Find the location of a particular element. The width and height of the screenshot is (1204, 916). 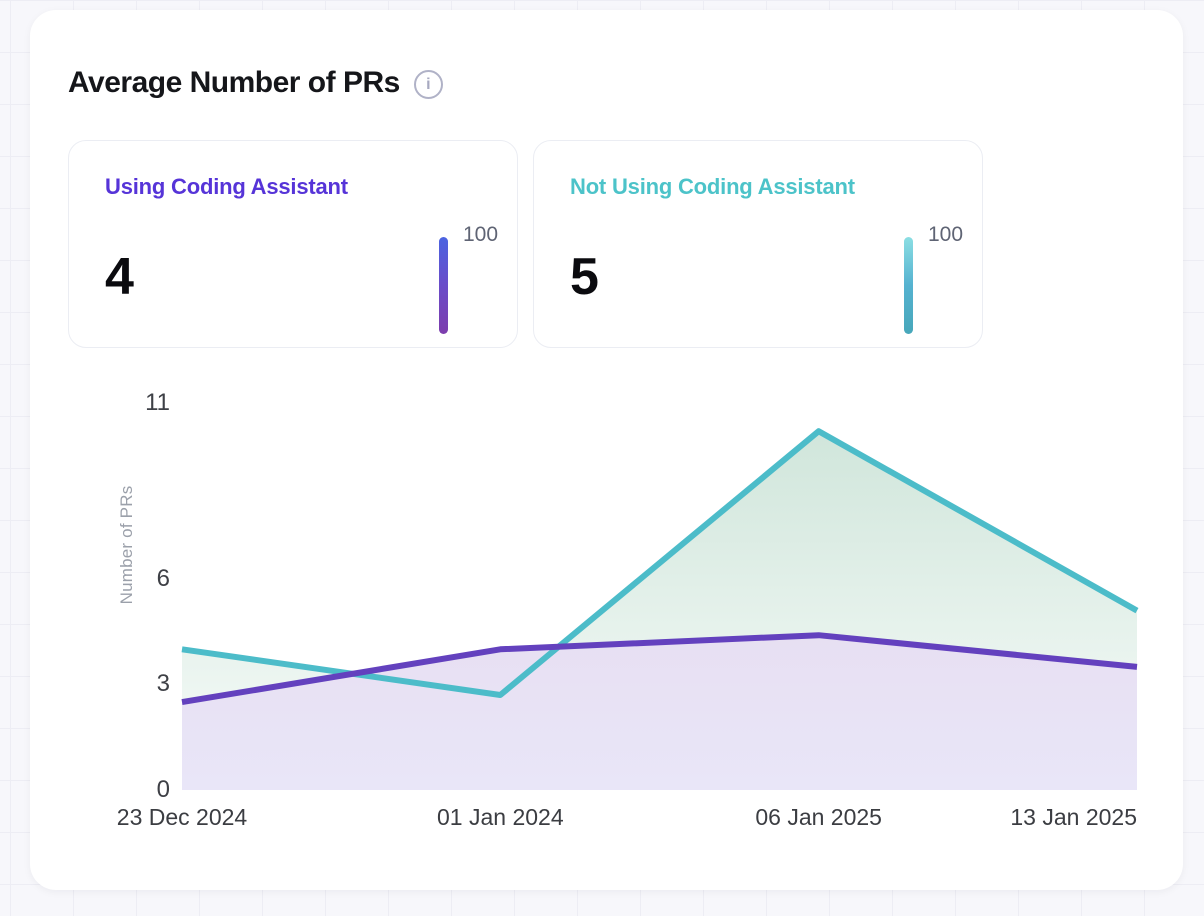

stat-card-label: Not Using Coding Assistant is located at coordinates (712, 186).